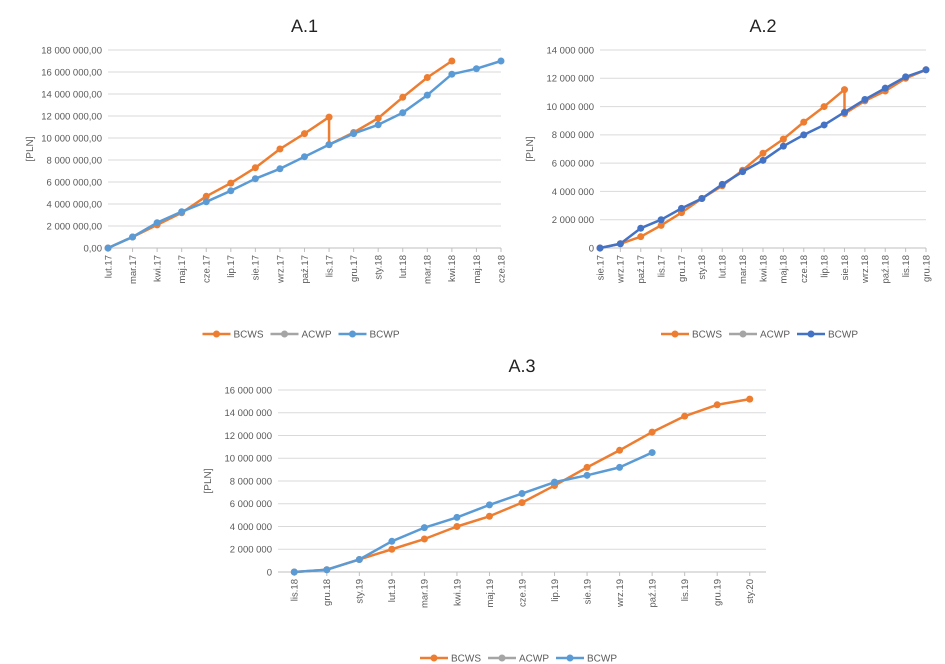  Describe the element at coordinates (71, 94) in the screenshot. I see `y-tick-label: 14 000 000,00` at that location.